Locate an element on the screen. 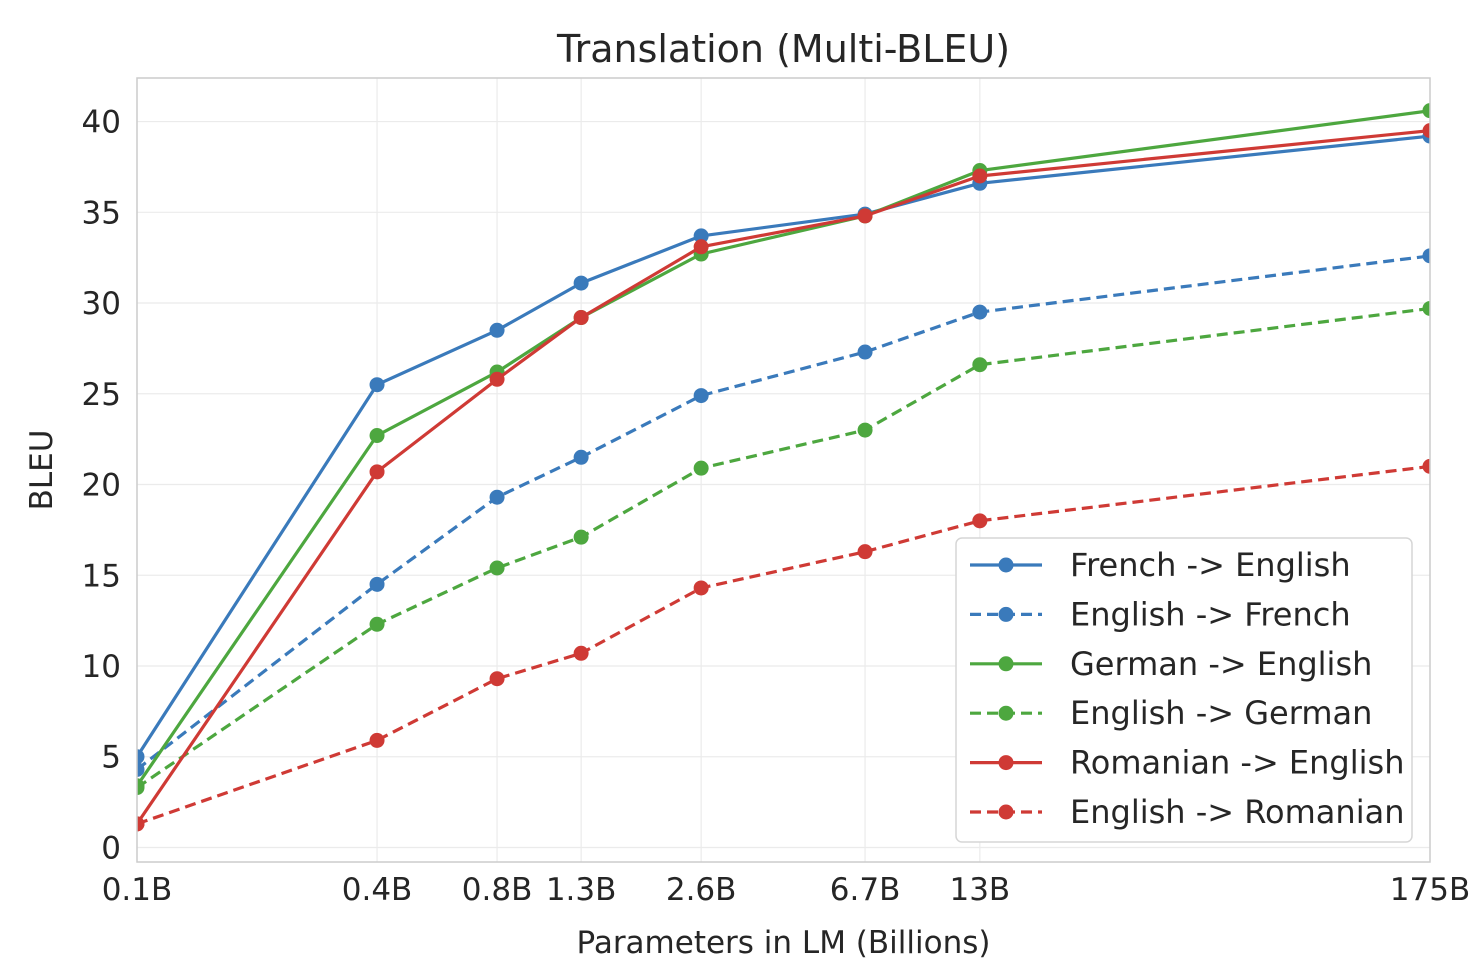 Image resolution: width=1484 pixels, height=964 pixels. x-axis-label: Parameters in LM (Billions) is located at coordinates (784, 943).